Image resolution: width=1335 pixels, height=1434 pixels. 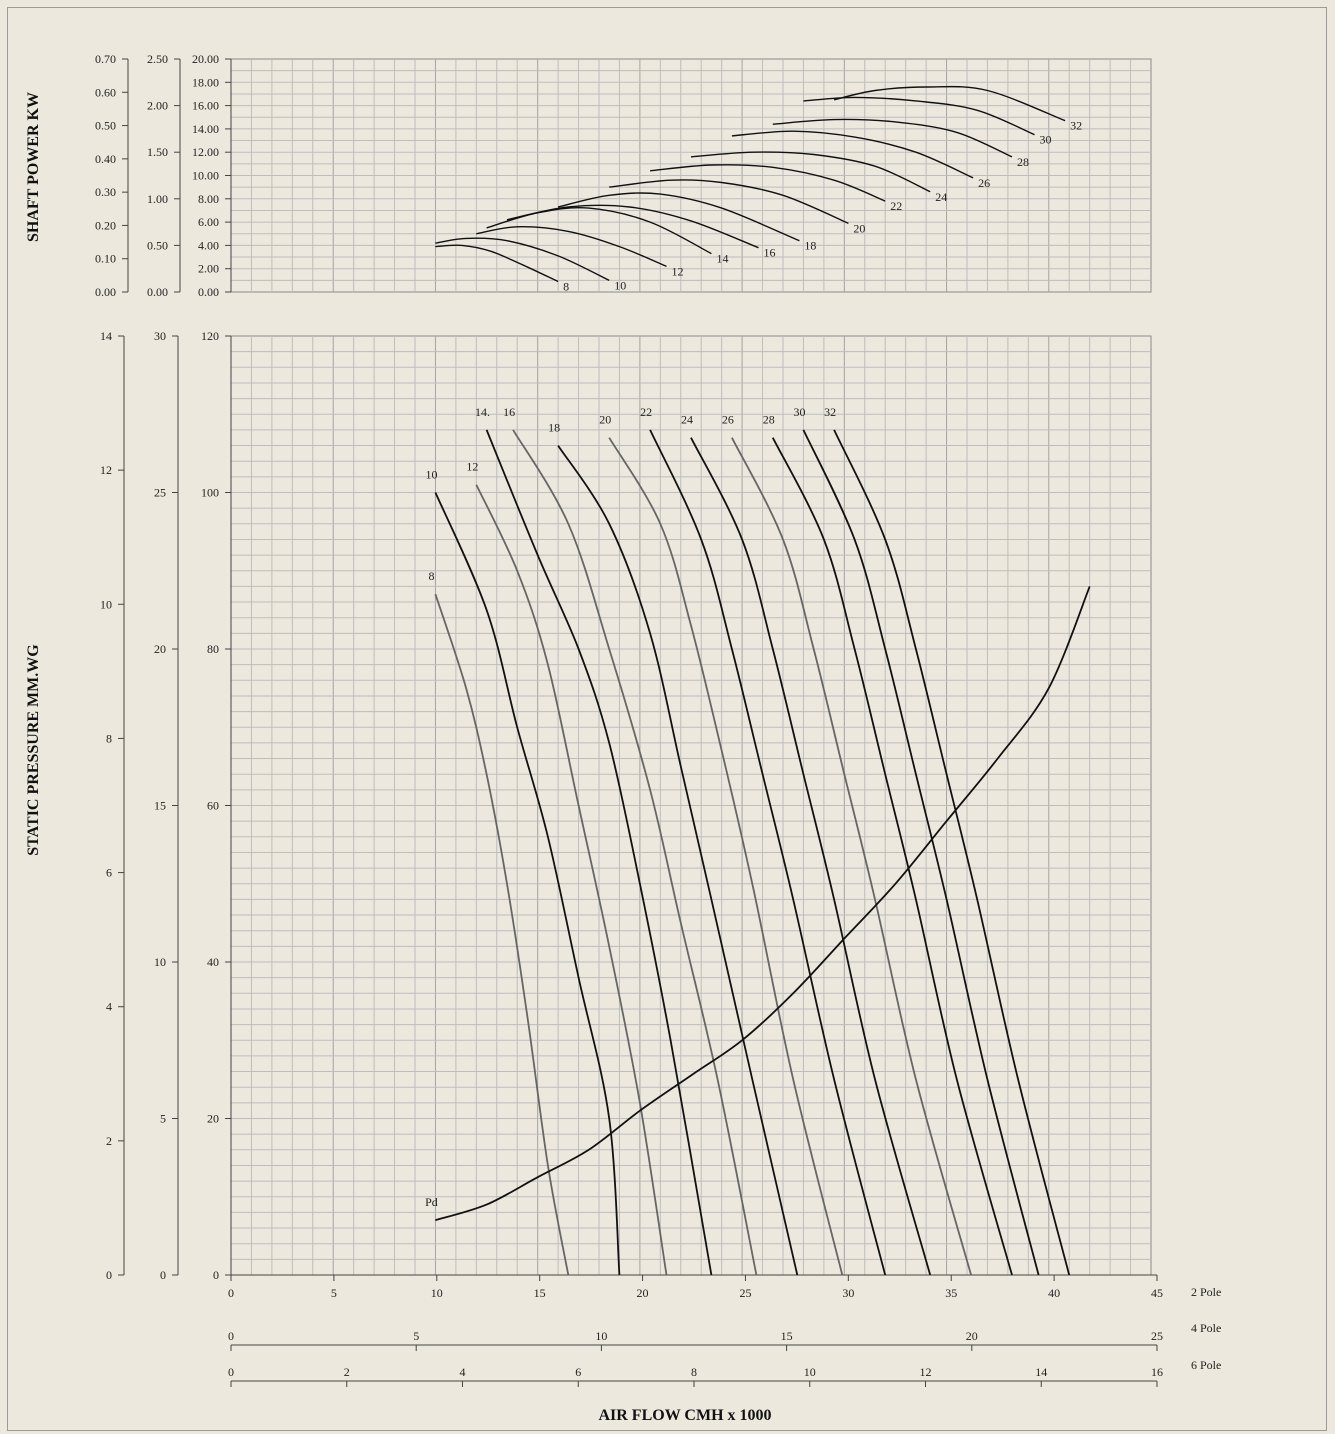 I want to click on pole4-axis-tick-label: 25, so click(x=1157, y=1336).